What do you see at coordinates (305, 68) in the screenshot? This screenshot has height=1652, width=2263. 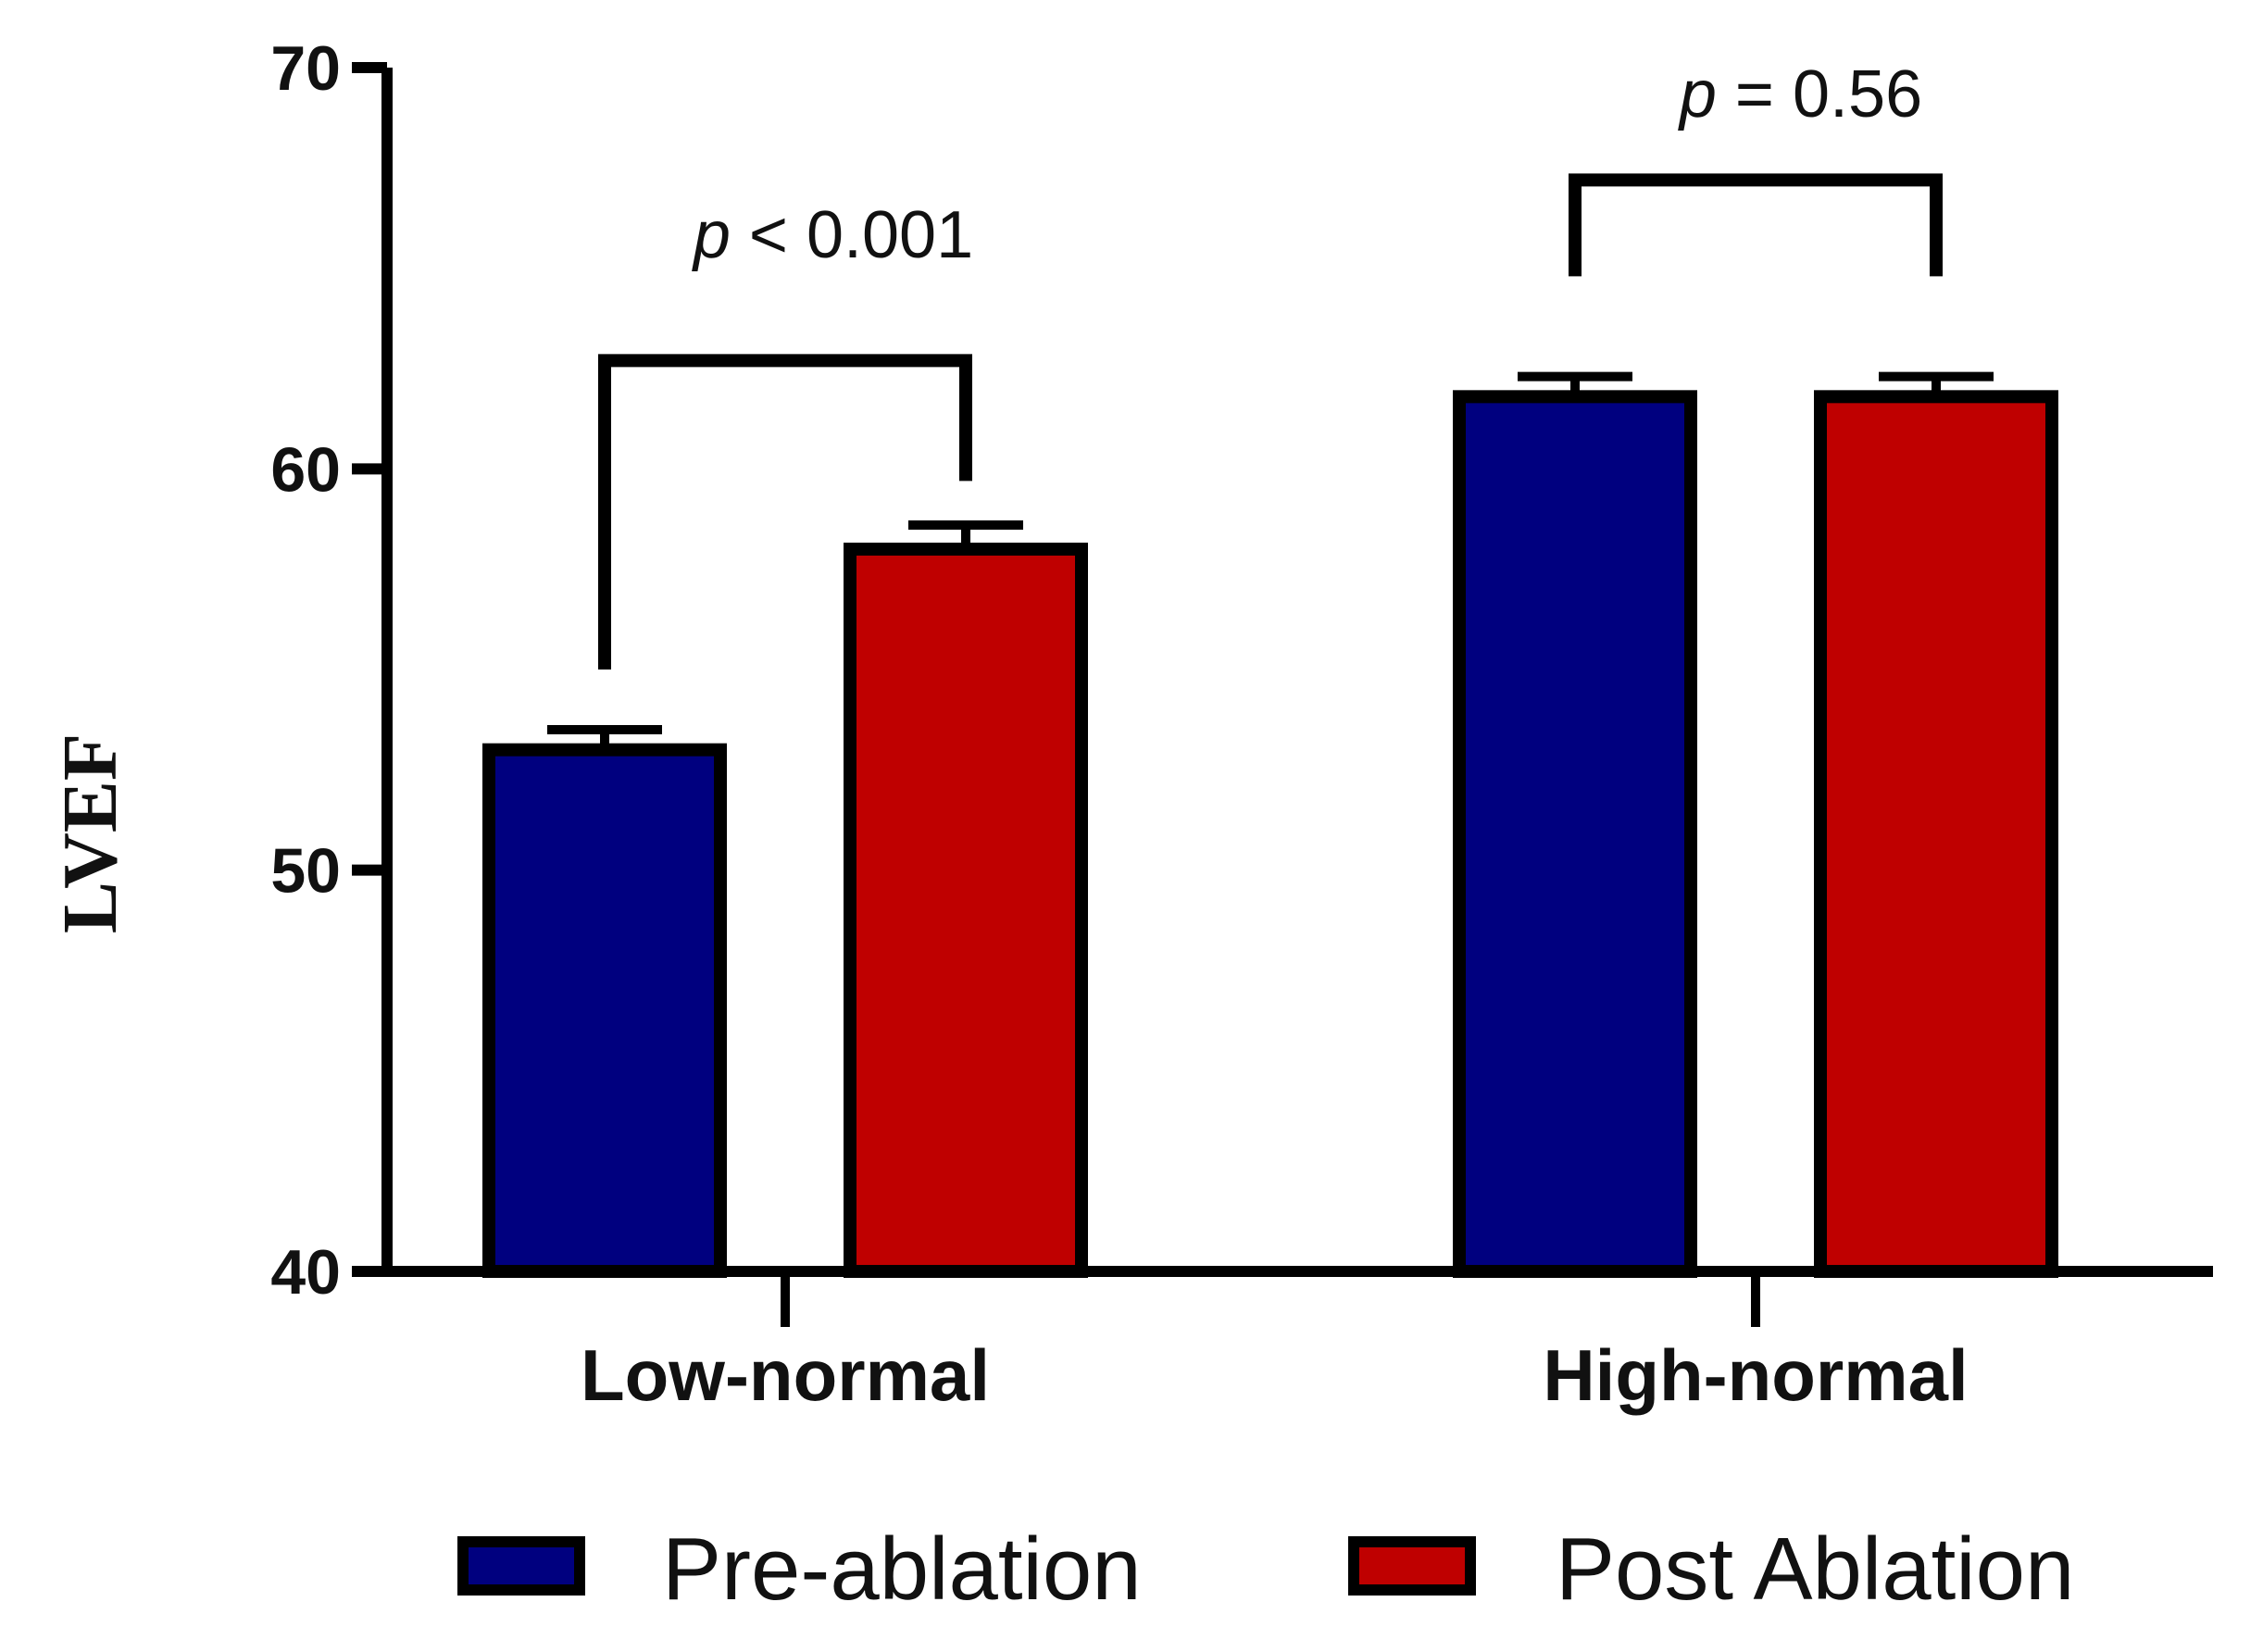 I see `y-tick-label-70: 70` at bounding box center [305, 68].